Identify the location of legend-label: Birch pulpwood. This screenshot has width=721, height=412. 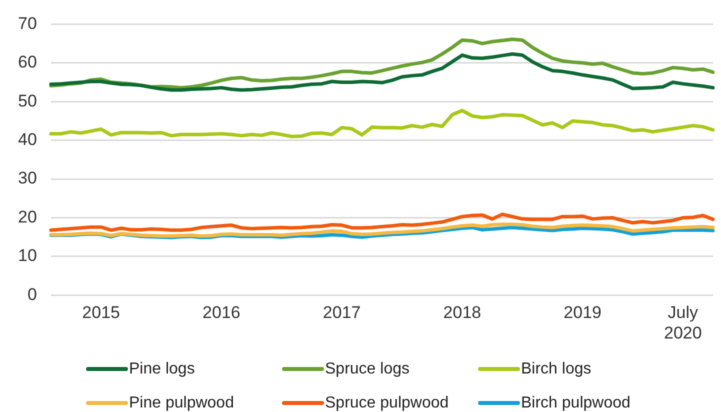
(575, 403).